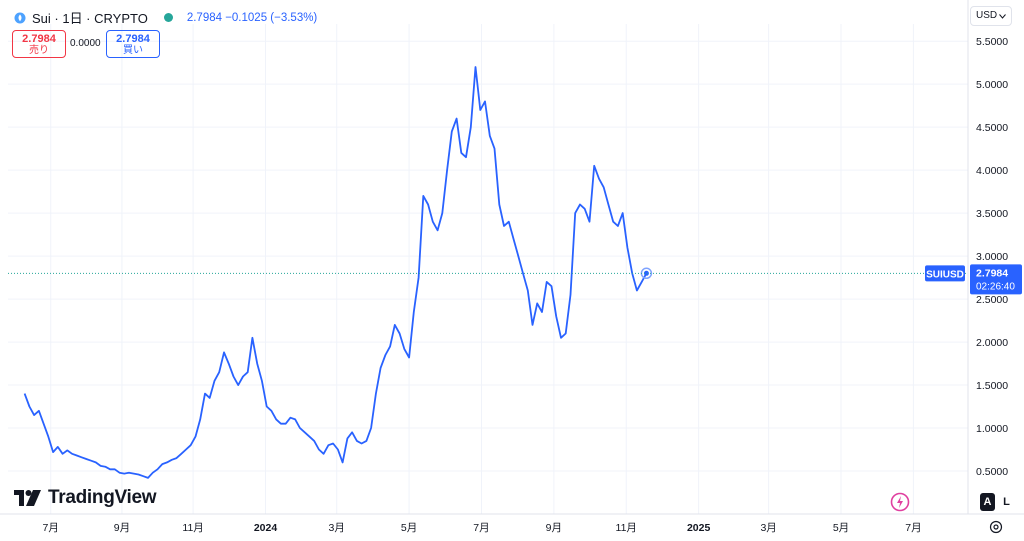 This screenshot has height=541, width=1024. What do you see at coordinates (133, 50) in the screenshot?
I see `buy-label: 買い` at bounding box center [133, 50].